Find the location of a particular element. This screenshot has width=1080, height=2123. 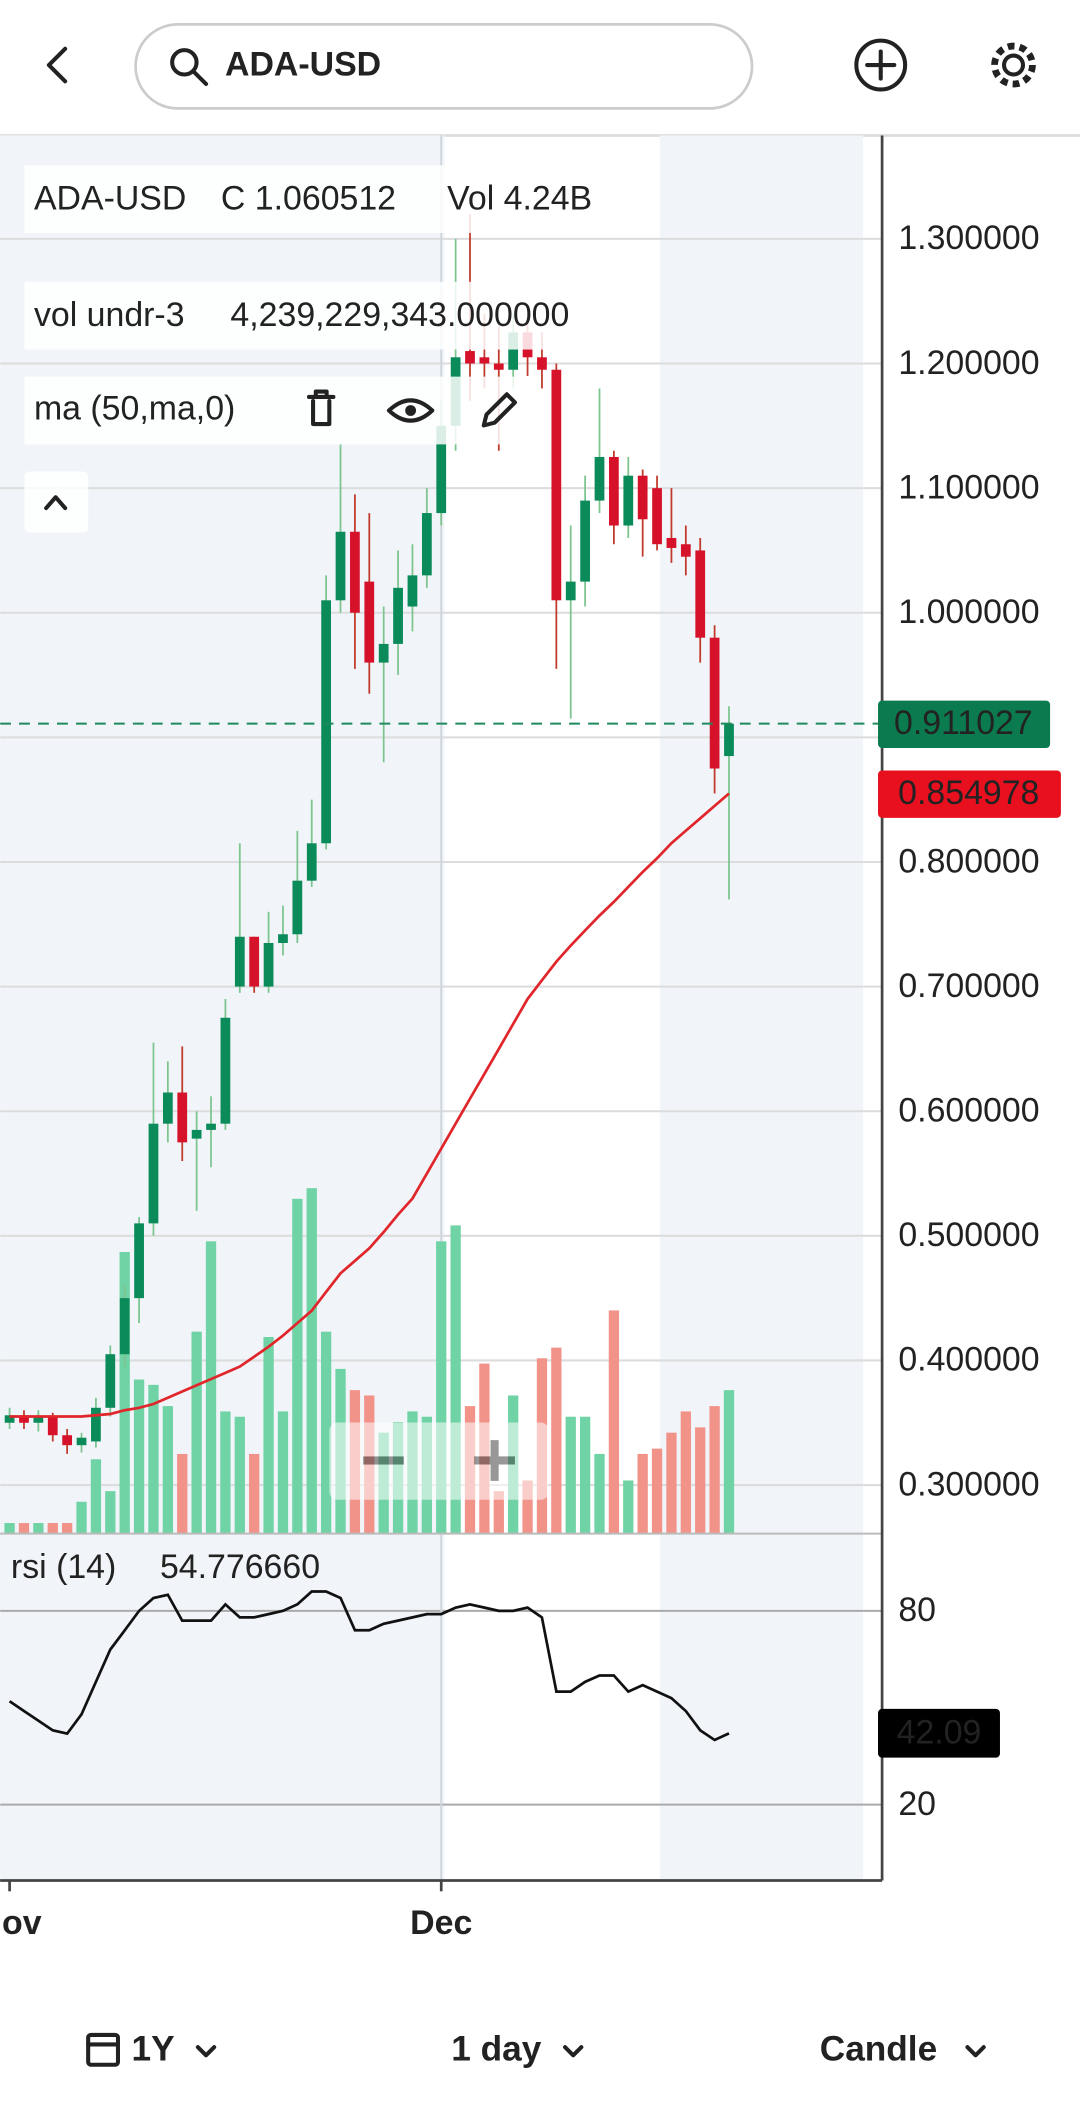

rsi-tick-label: 80 is located at coordinates (917, 1610).